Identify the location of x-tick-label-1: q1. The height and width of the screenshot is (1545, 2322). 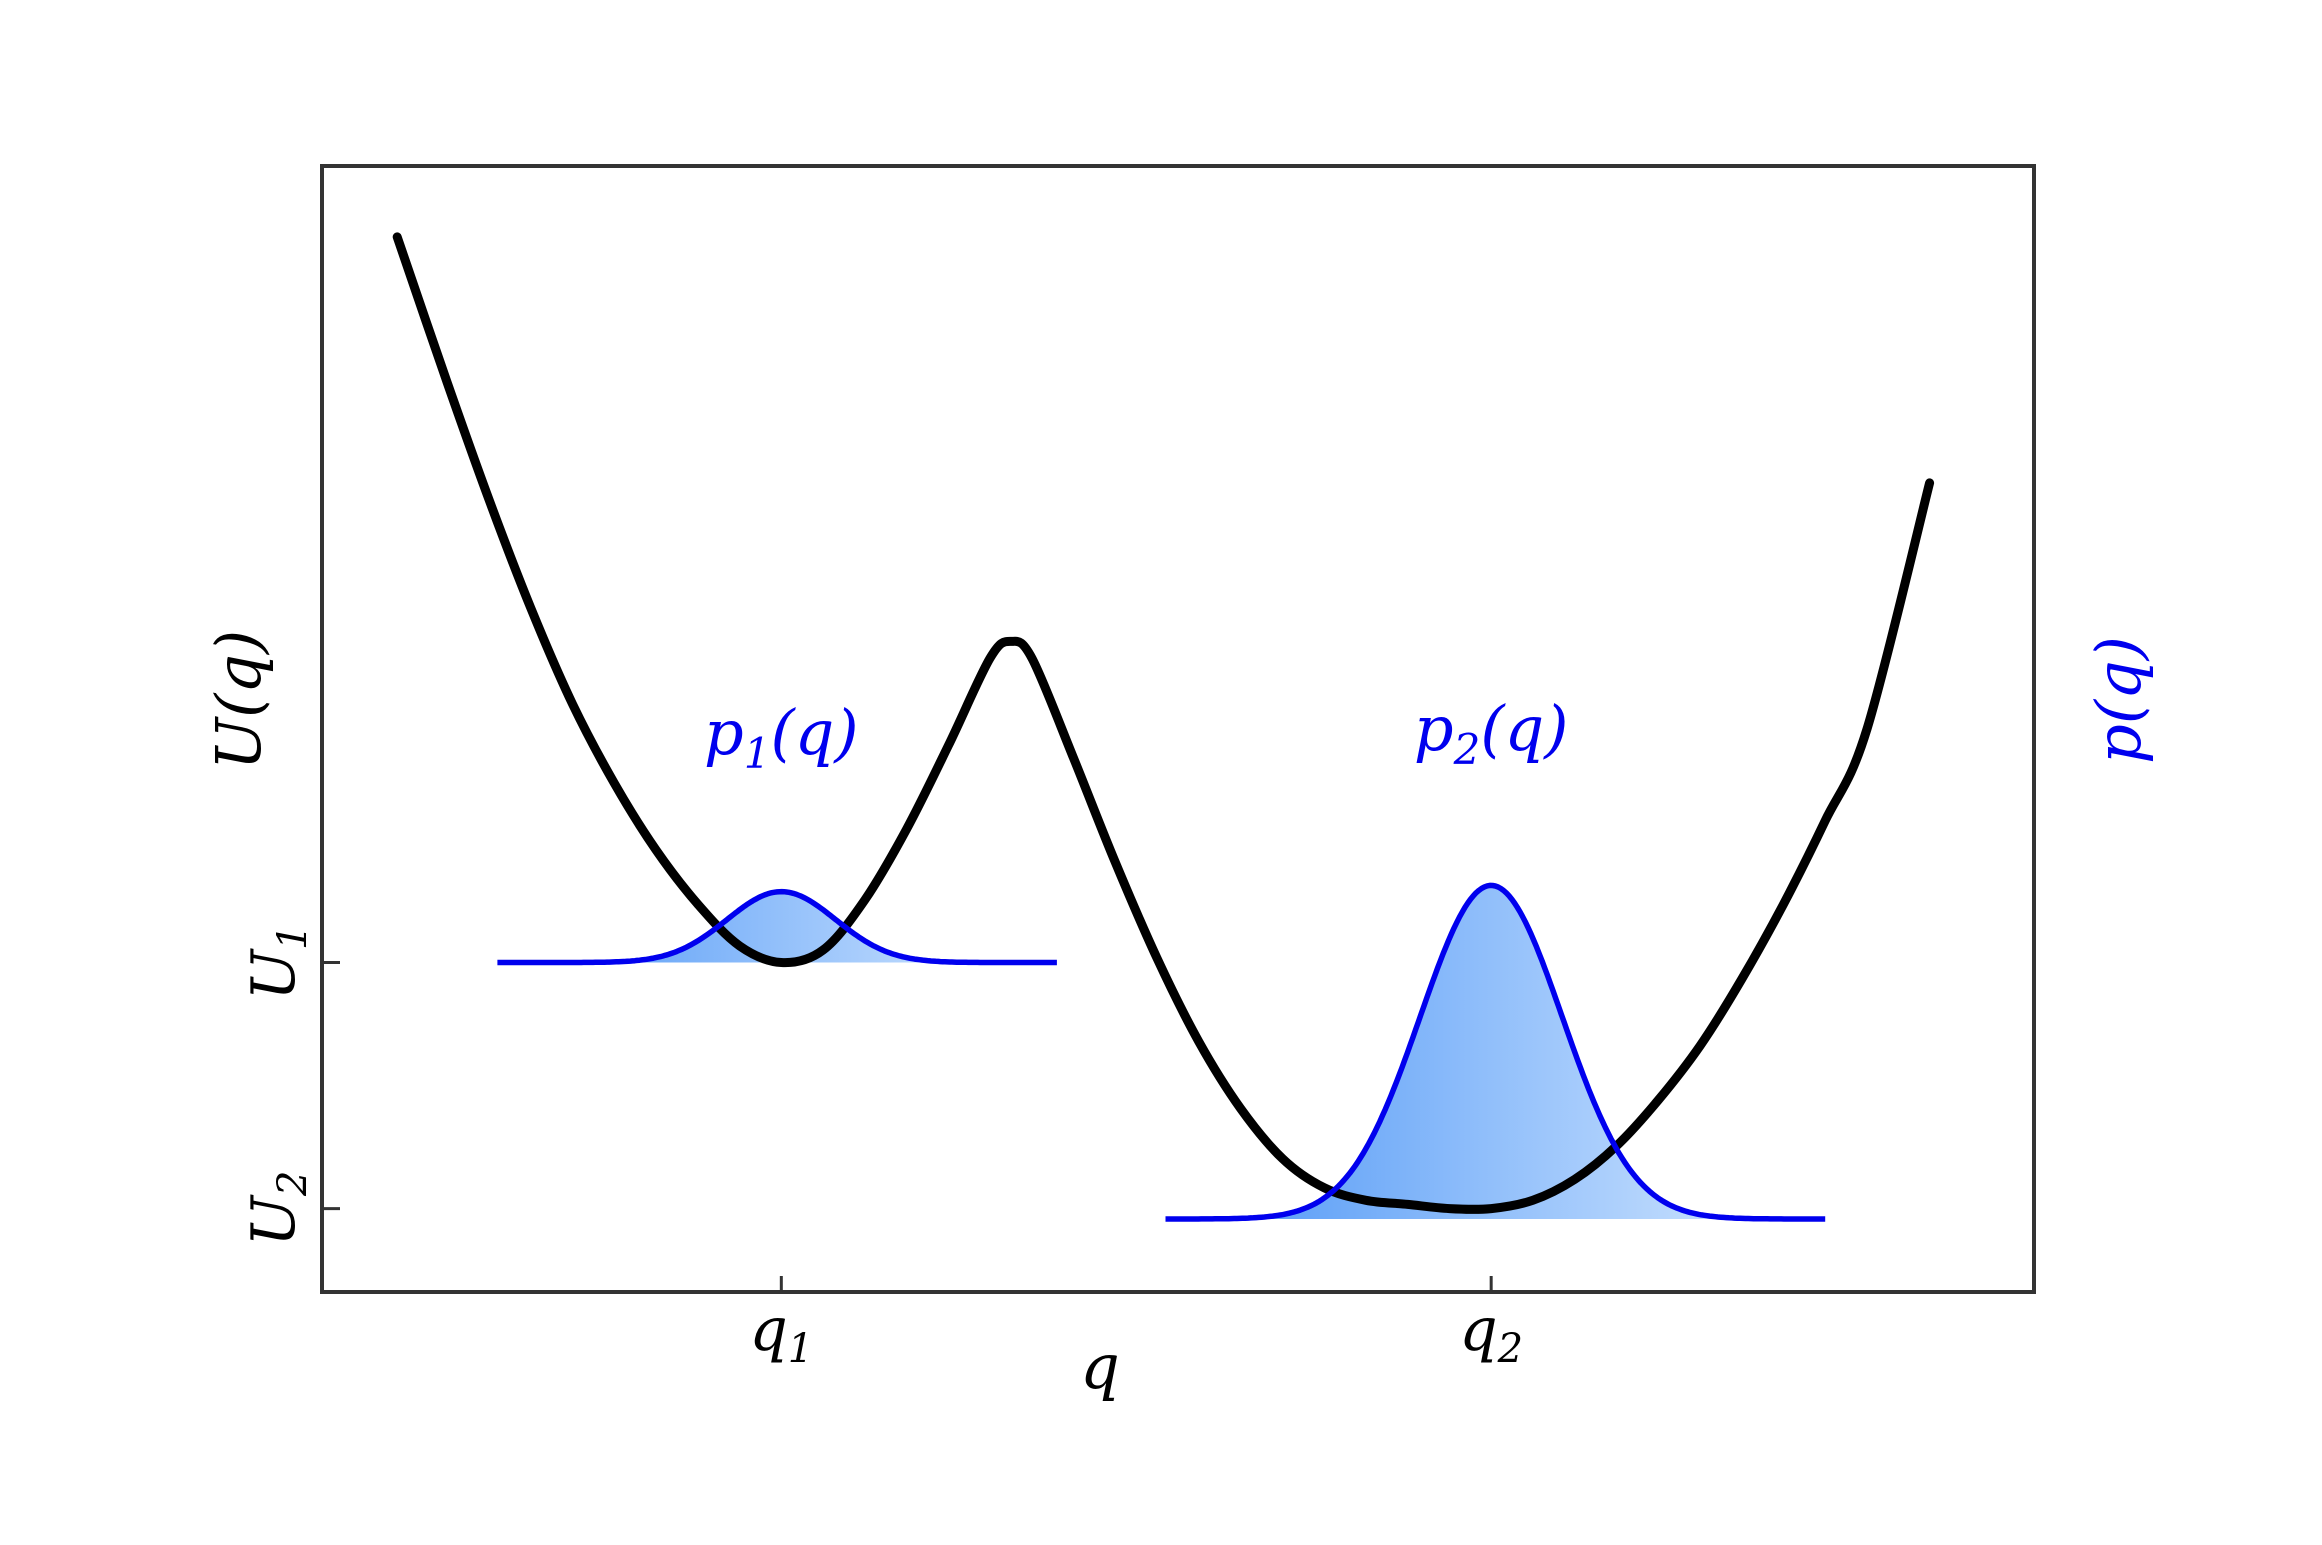
(781, 1333).